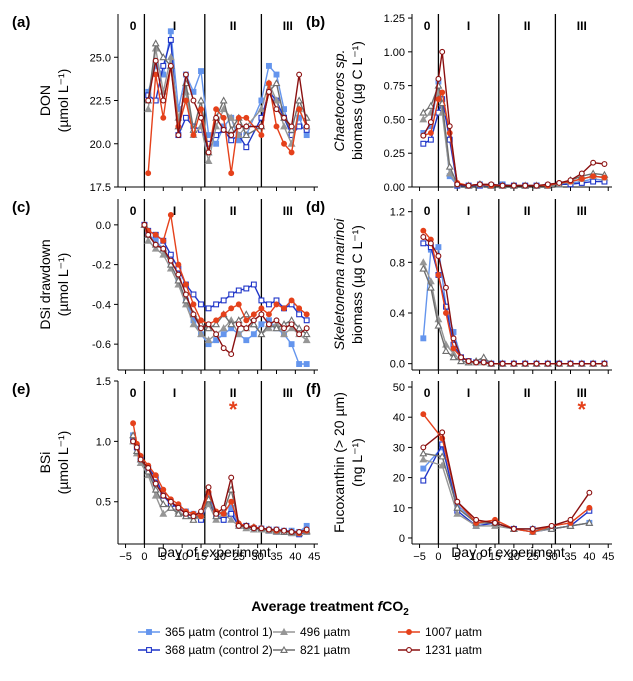  Describe the element at coordinates (394, 19) in the screenshot. I see `y-tick-label: 1.25` at that location.